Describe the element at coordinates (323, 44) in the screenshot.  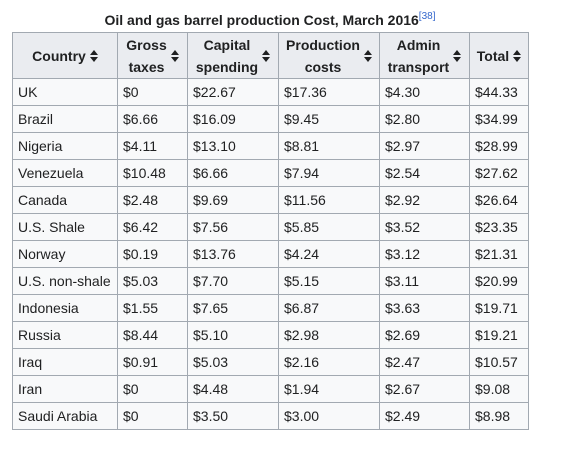
I see `column-header-line: Production` at that location.